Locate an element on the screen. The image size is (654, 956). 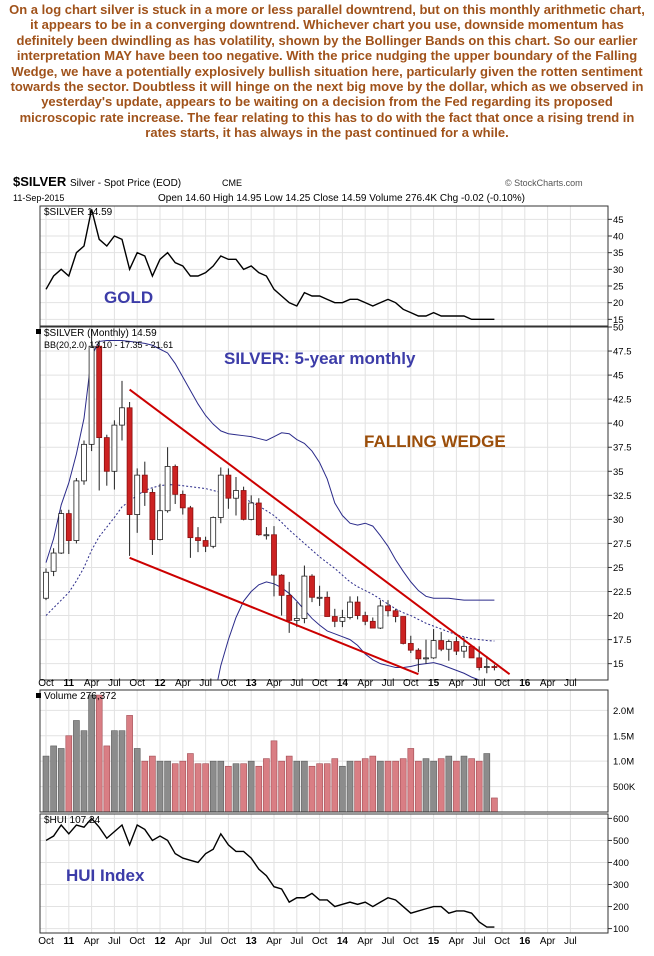
y-tick-label: 25 is located at coordinates (618, 568).